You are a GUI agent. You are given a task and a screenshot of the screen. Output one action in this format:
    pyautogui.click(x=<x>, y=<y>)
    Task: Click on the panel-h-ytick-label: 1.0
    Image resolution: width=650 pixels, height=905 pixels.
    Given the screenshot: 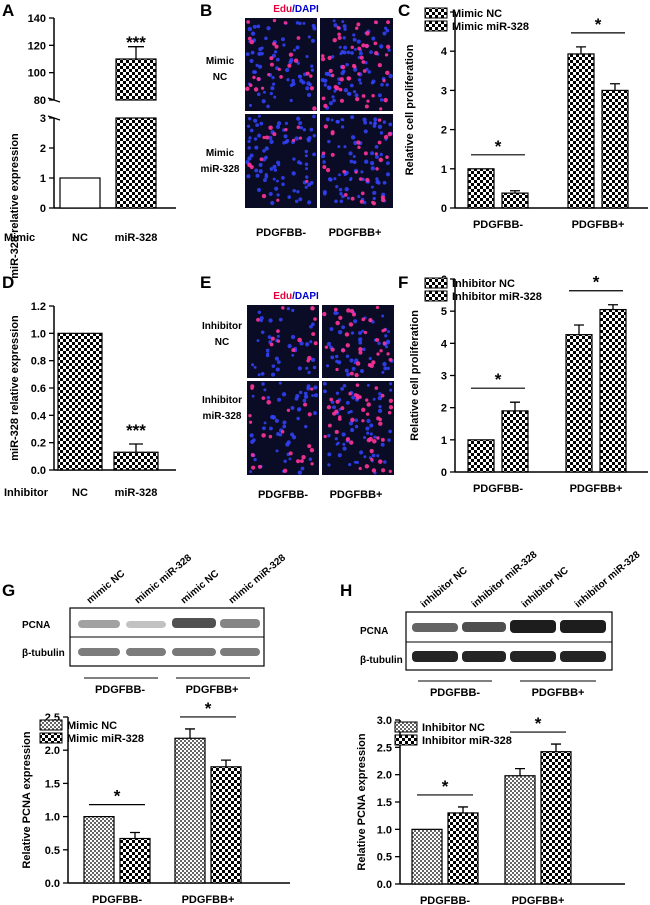 What is the action you would take?
    pyautogui.click(x=384, y=830)
    